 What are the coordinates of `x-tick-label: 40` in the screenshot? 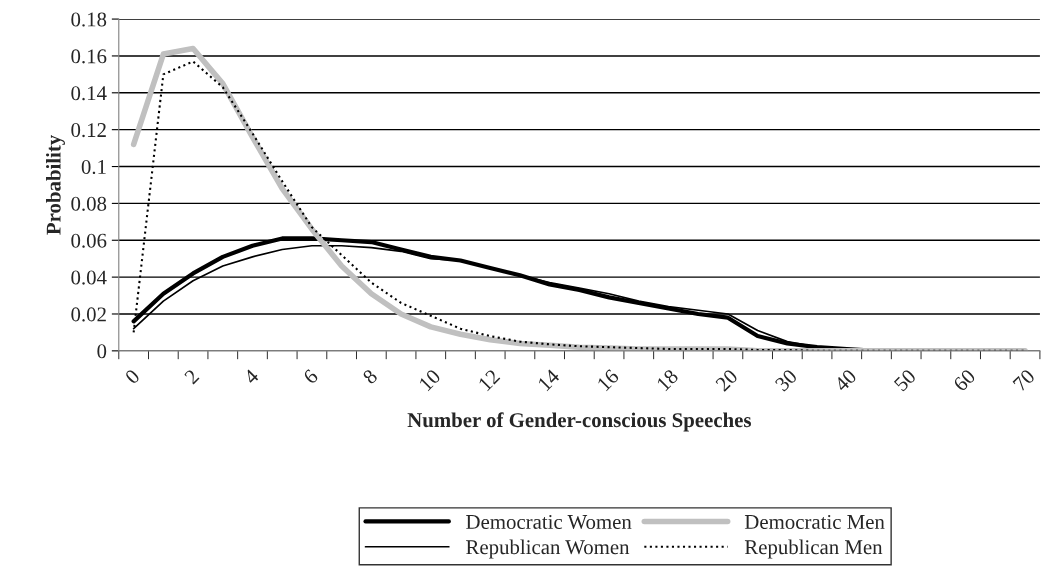 It's located at (845, 380).